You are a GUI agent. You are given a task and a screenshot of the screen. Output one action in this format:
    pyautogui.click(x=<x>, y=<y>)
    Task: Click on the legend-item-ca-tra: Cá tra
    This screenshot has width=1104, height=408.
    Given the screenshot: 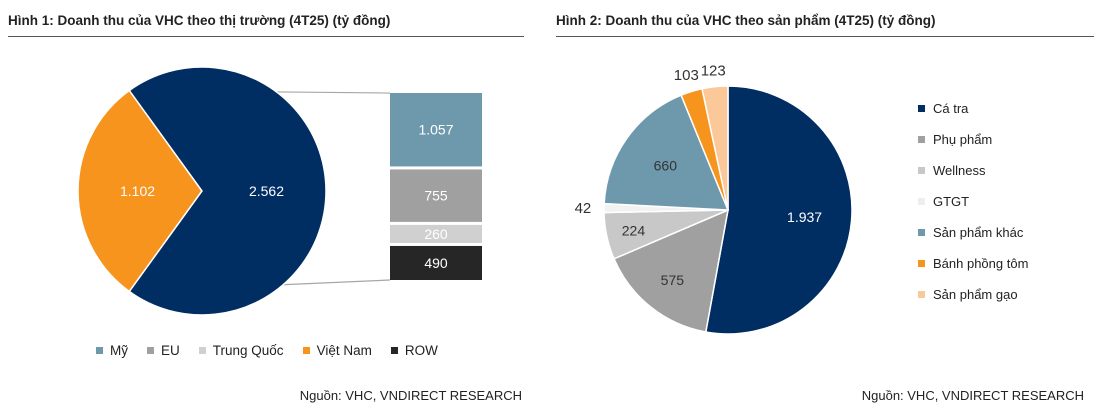 What is the action you would take?
    pyautogui.click(x=973, y=108)
    